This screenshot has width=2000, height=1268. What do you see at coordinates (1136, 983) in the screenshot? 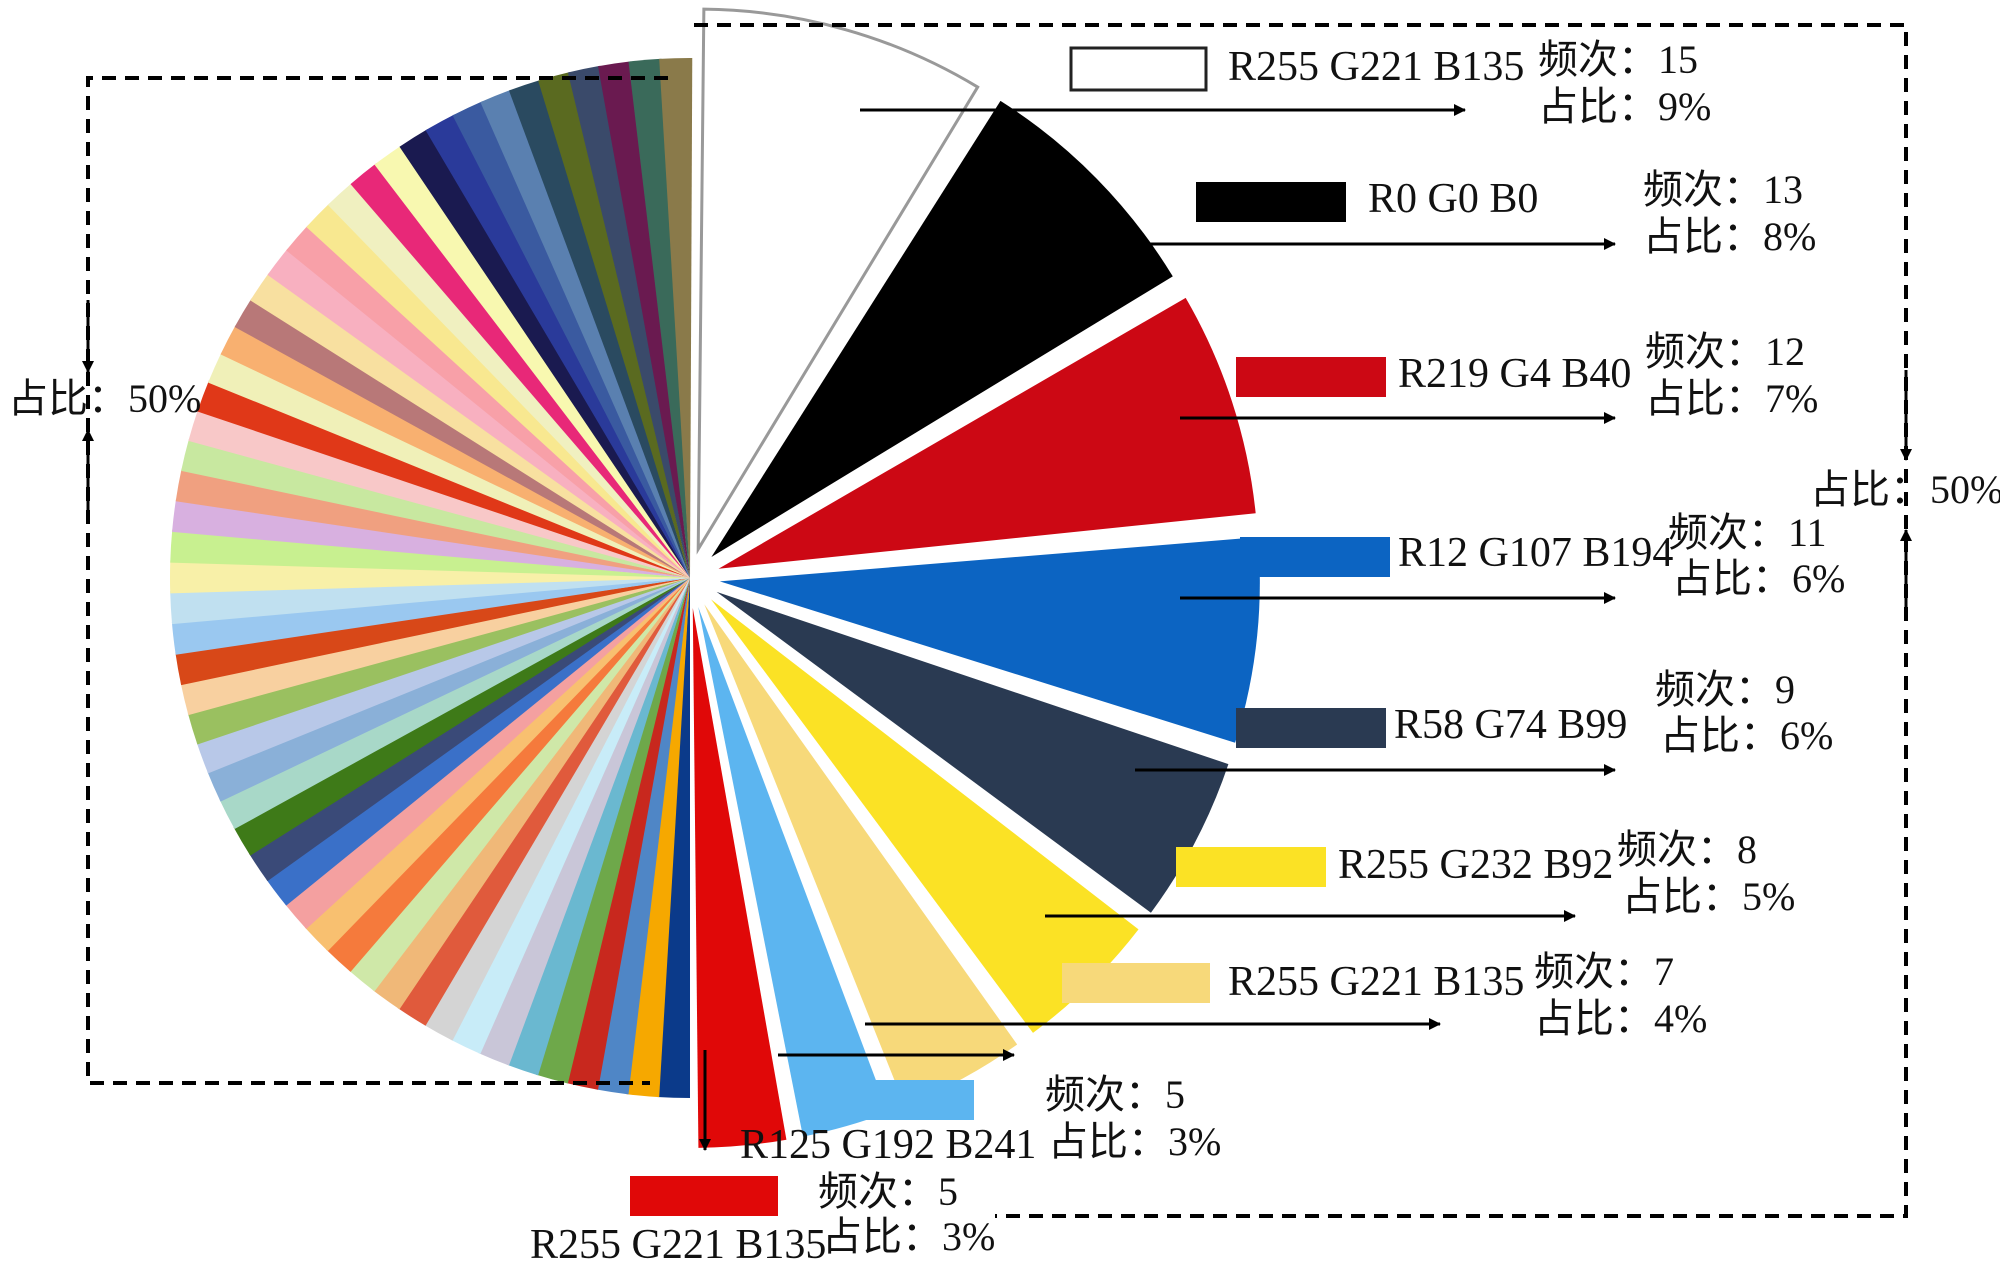
I see `slice-7-swatch` at bounding box center [1136, 983].